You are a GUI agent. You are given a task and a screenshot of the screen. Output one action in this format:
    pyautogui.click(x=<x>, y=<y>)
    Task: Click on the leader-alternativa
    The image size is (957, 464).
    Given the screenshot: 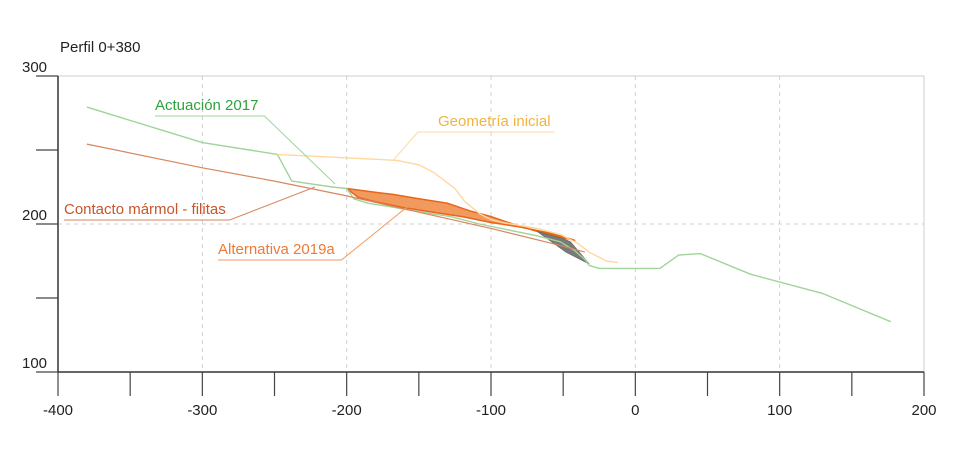 What is the action you would take?
    pyautogui.click(x=315, y=231)
    